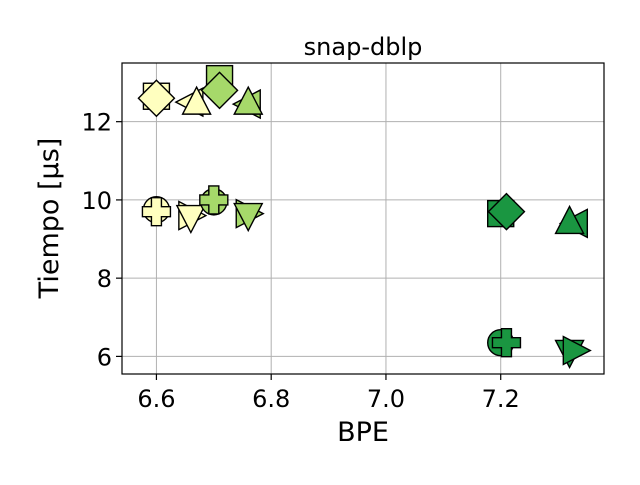 Image resolution: width=640 pixels, height=485 pixels. What do you see at coordinates (104, 279) in the screenshot?
I see `y-tick-label: 8` at bounding box center [104, 279].